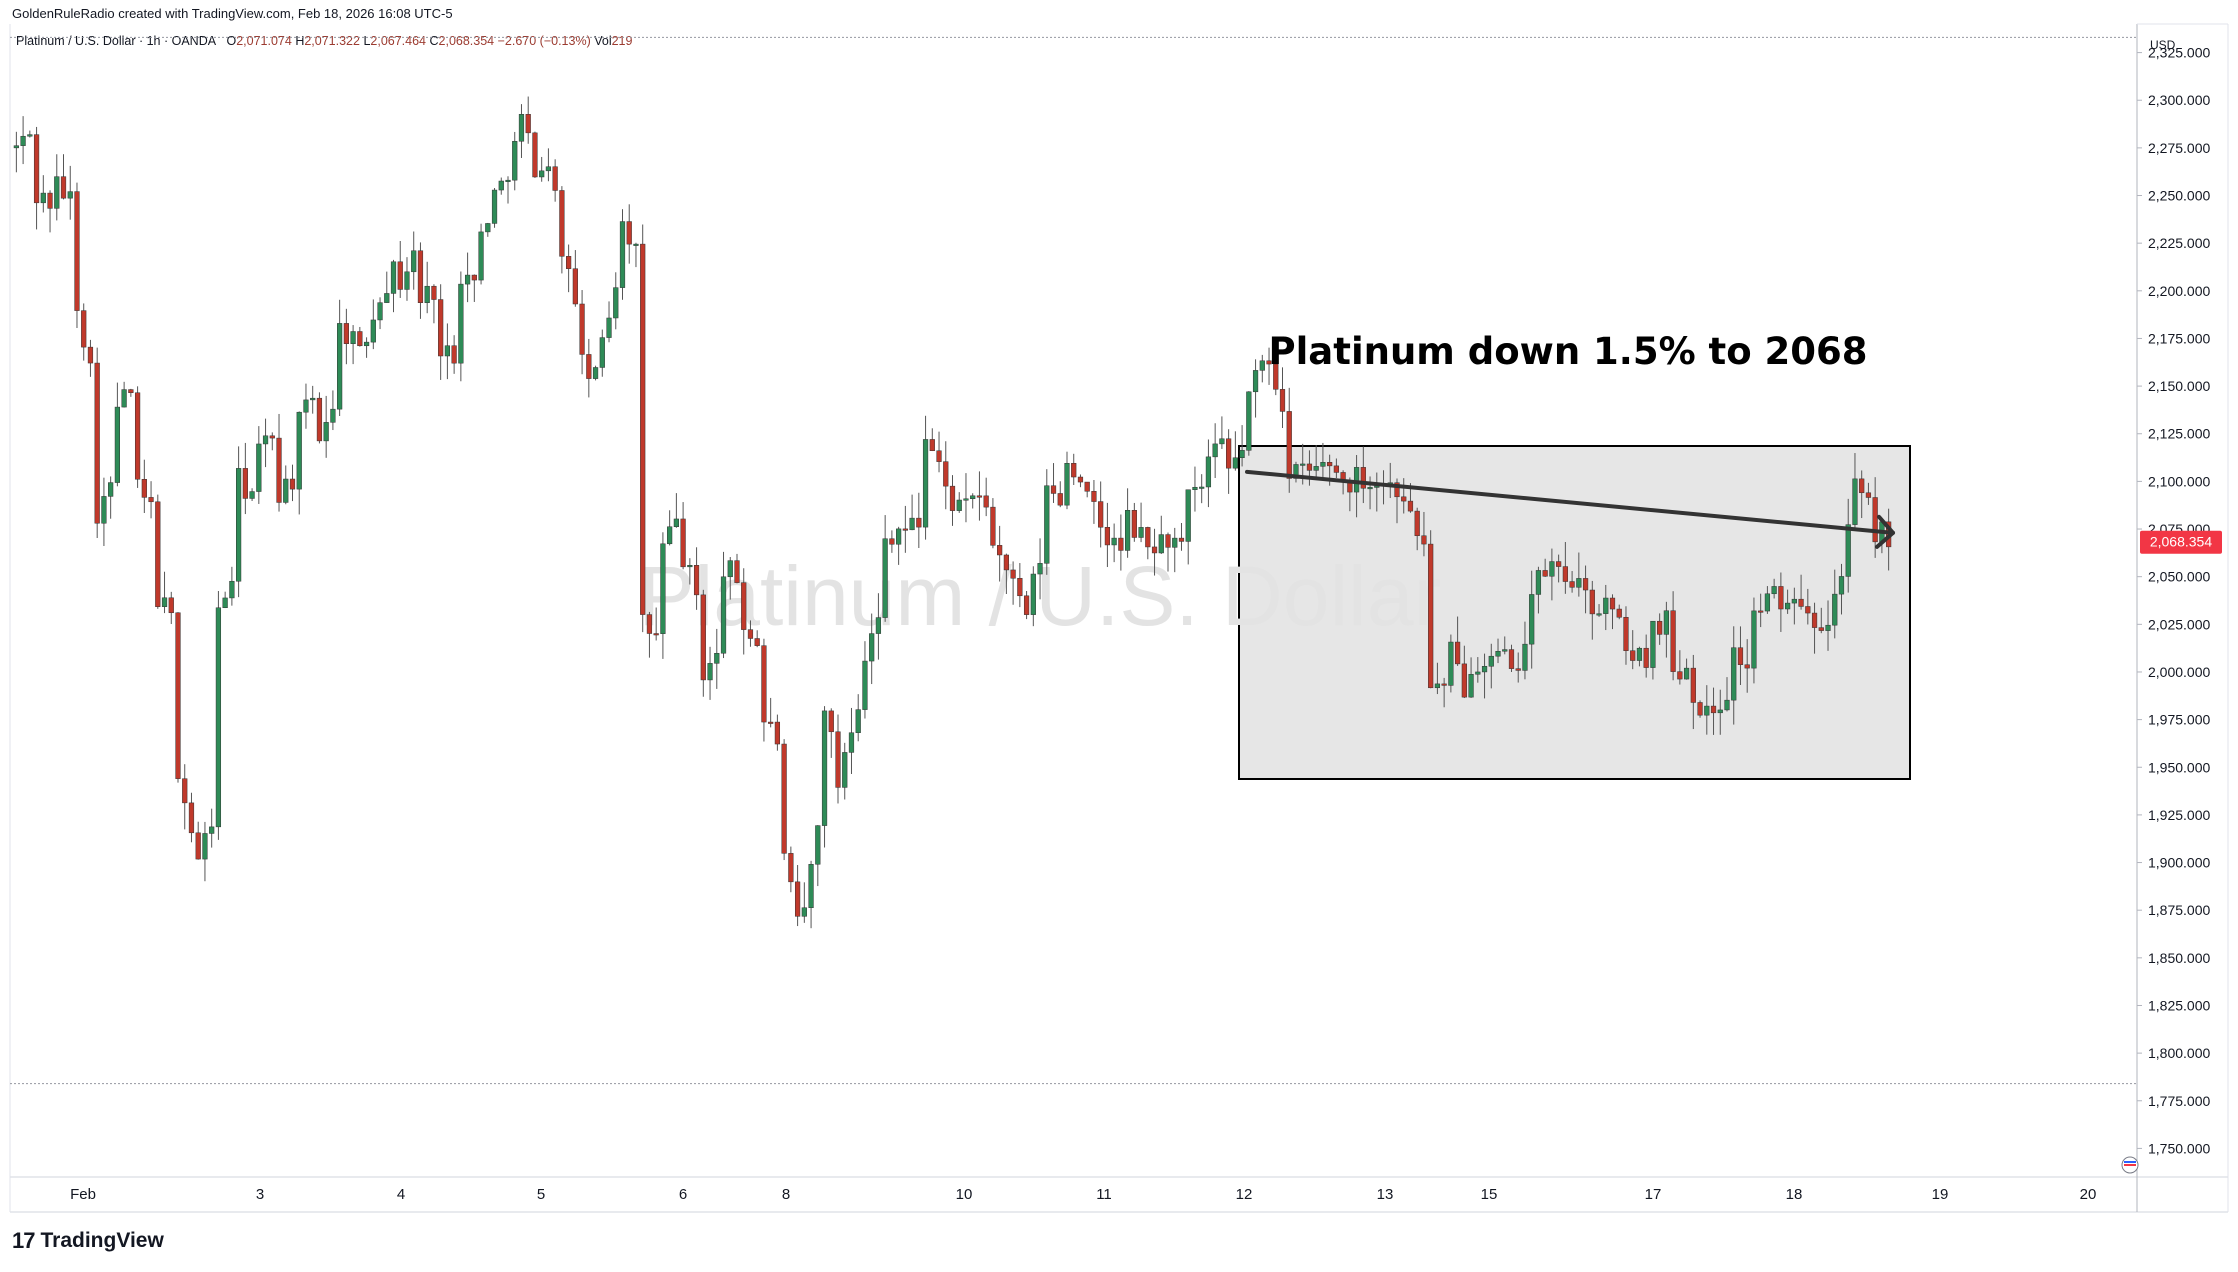  What do you see at coordinates (1104, 1194) in the screenshot?
I see `time-tick-label: 11` at bounding box center [1104, 1194].